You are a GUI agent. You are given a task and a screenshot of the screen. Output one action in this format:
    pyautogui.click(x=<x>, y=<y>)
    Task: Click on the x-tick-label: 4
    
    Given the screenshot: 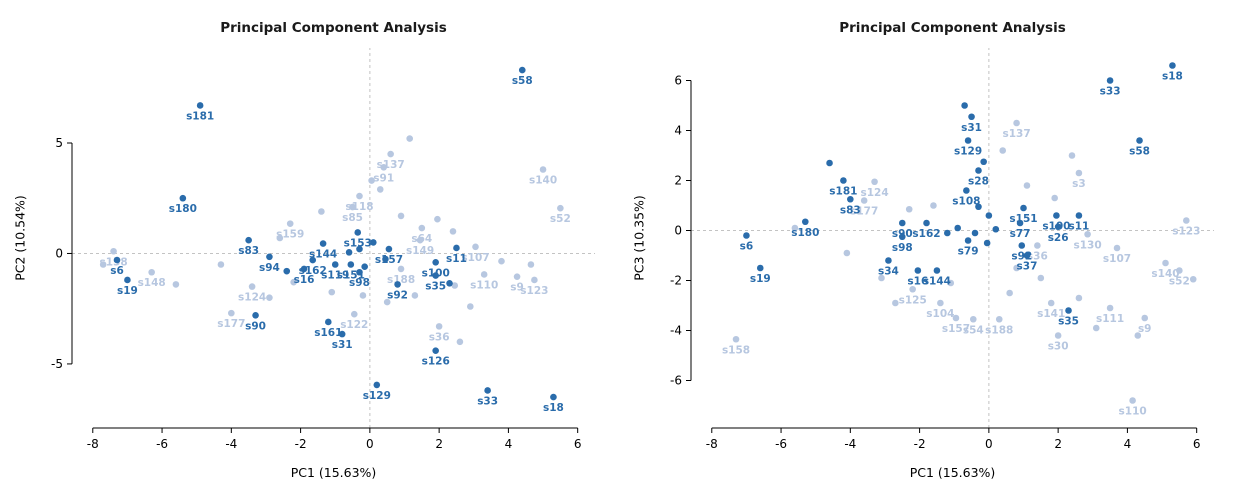 What is the action you would take?
    pyautogui.click(x=1128, y=444)
    